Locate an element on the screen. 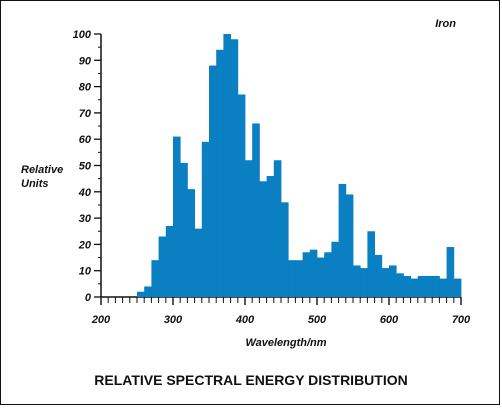  y-tick-label: 10 is located at coordinates (85, 272).